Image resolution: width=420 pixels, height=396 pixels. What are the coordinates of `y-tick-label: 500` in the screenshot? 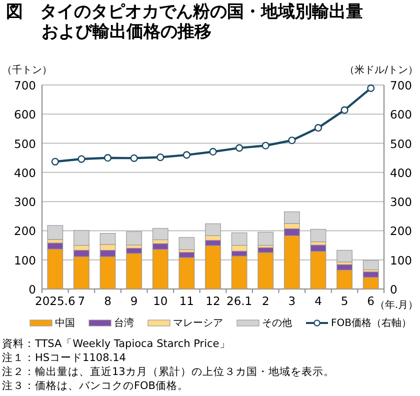 It's located at (25, 143).